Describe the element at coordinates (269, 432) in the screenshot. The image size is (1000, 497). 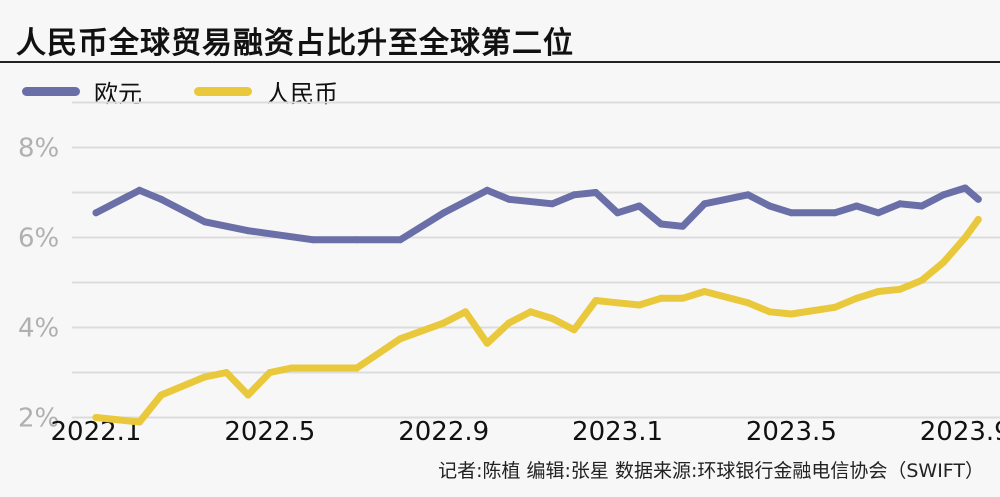
I see `x-tick-label: 2022.5` at that location.